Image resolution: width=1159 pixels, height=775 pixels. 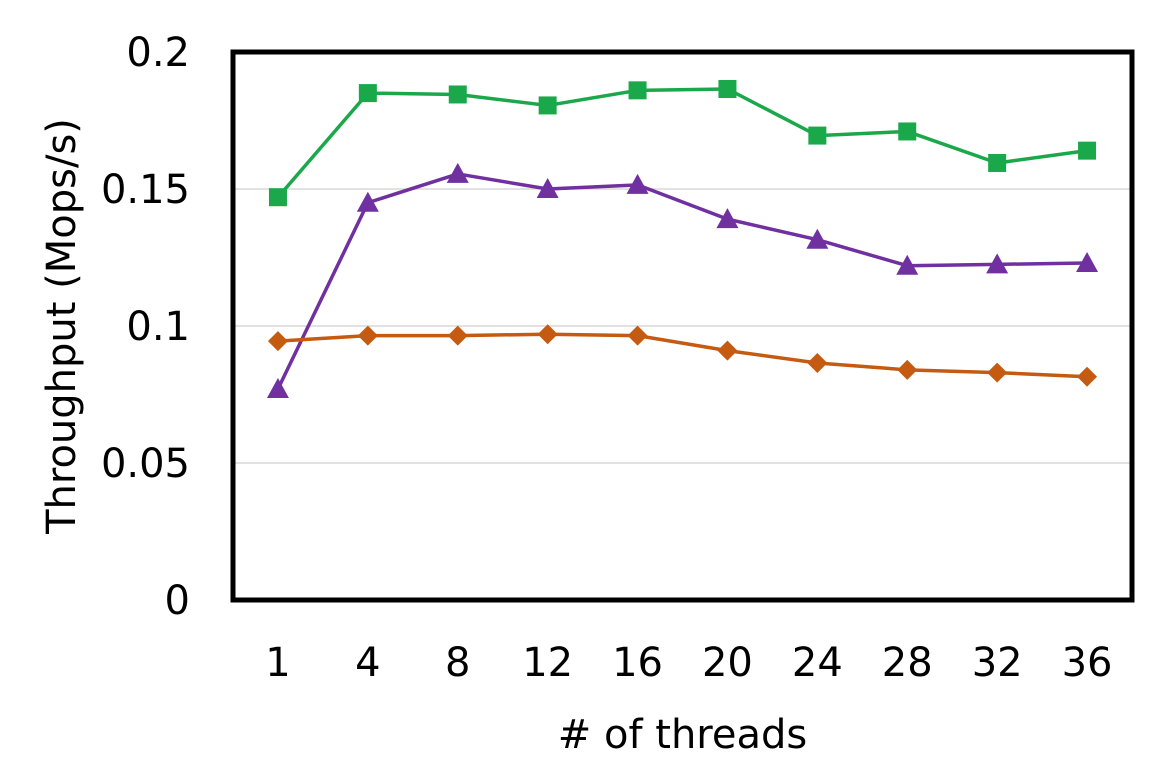 What do you see at coordinates (145, 464) in the screenshot?
I see `y-tick-label: 0.05` at bounding box center [145, 464].